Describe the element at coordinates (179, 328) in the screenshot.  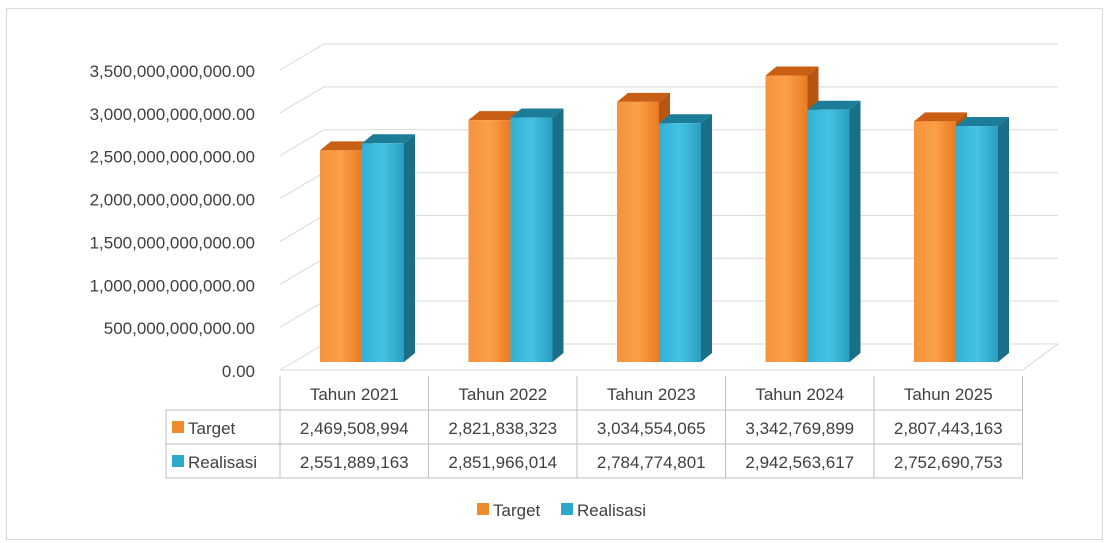
I see `y-tick-label: 500,000,000,000.00` at that location.